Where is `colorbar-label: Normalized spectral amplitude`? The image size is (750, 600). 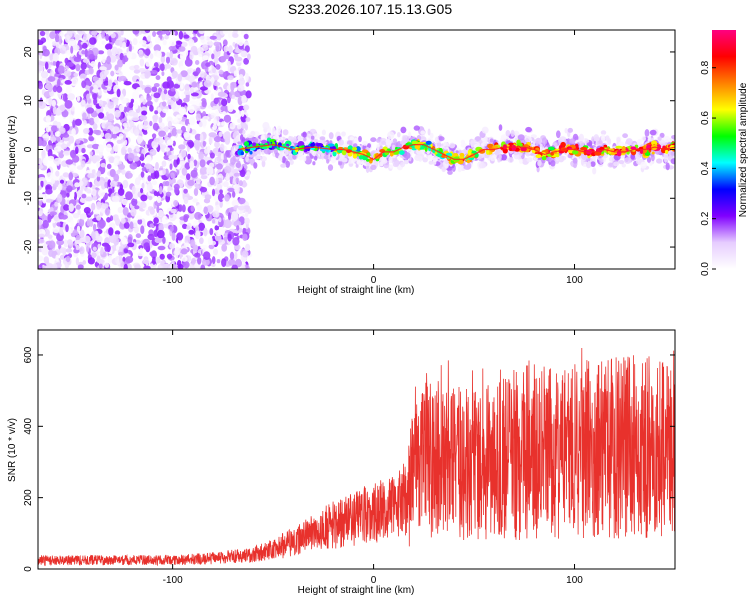
colorbar-label: Normalized spectral amplitude is located at coordinates (743, 149).